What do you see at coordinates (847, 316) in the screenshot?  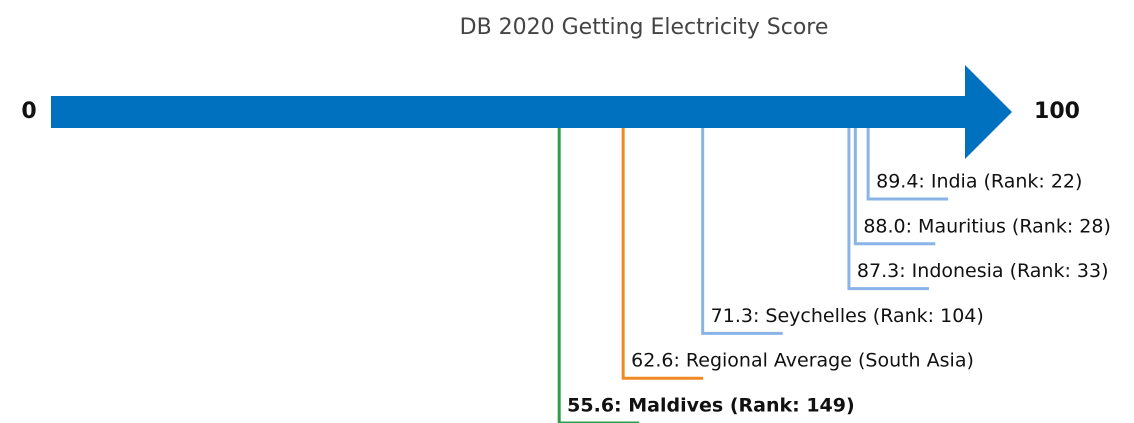 I see `value-label: 71.3: Seychelles (Rank: 104)` at bounding box center [847, 316].